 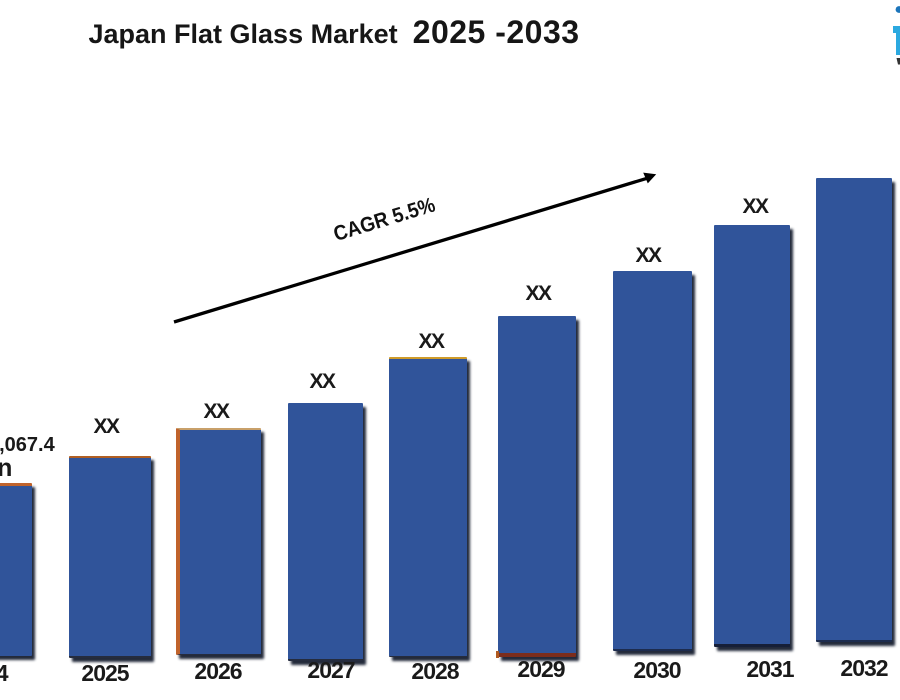 What do you see at coordinates (384, 219) in the screenshot?
I see `svg-text: CAGR 5.5%` at bounding box center [384, 219].